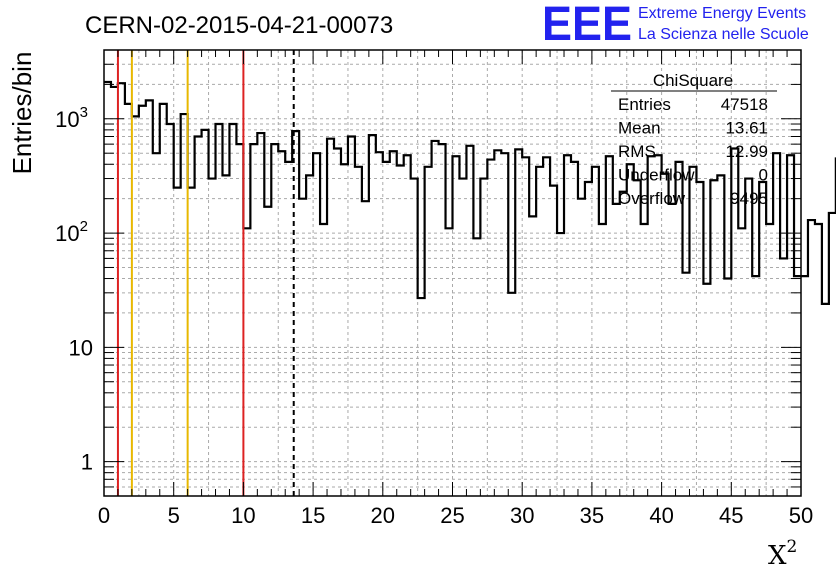 Image resolution: width=836 pixels, height=572 pixels. What do you see at coordinates (792, 547) in the screenshot?
I see `x-axis-label-superscript: 2` at bounding box center [792, 547].